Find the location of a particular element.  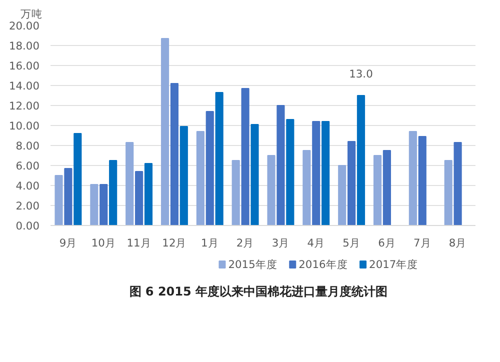

y-tick-label: 12.00 is located at coordinates (24, 106).